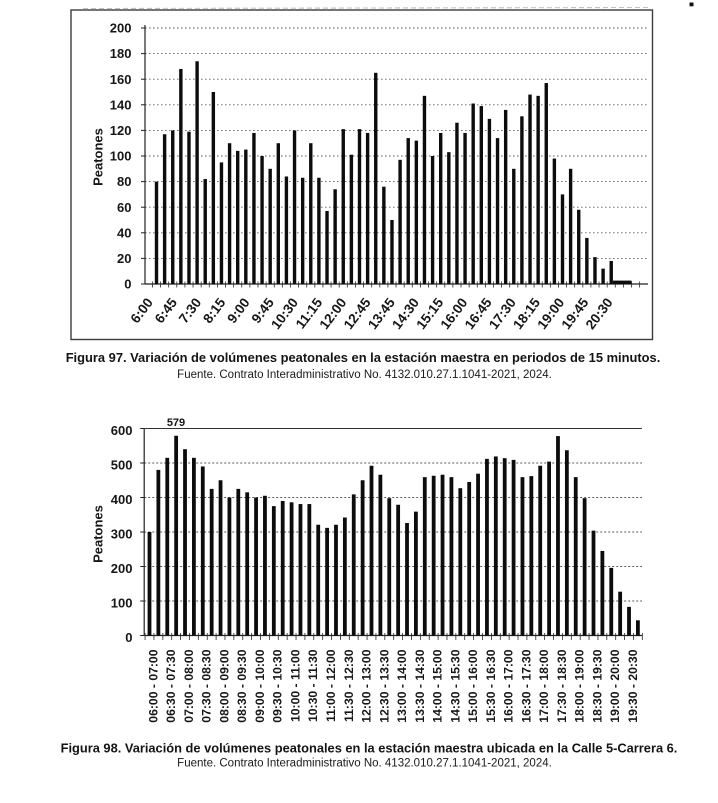 The image size is (718, 803). Describe the element at coordinates (402, 685) in the screenshot. I see `svg-text: 13:00 - 14:00` at that location.